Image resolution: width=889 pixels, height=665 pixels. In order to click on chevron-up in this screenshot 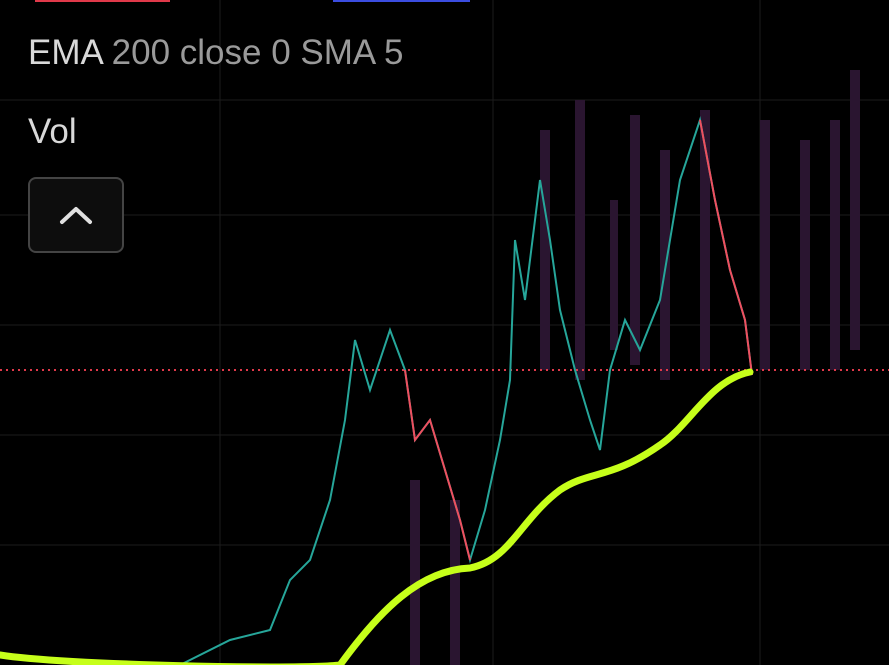, I will do `click(76, 215)`.